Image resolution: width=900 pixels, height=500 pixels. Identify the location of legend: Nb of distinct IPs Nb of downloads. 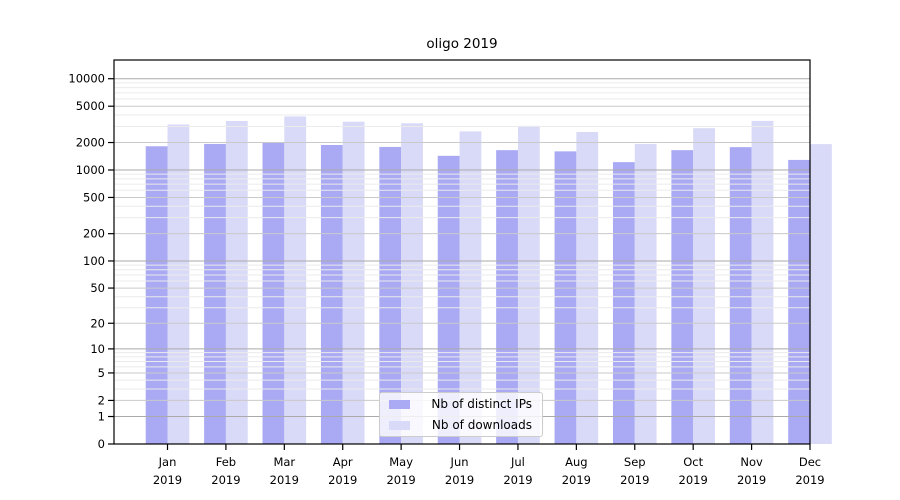
(461, 414).